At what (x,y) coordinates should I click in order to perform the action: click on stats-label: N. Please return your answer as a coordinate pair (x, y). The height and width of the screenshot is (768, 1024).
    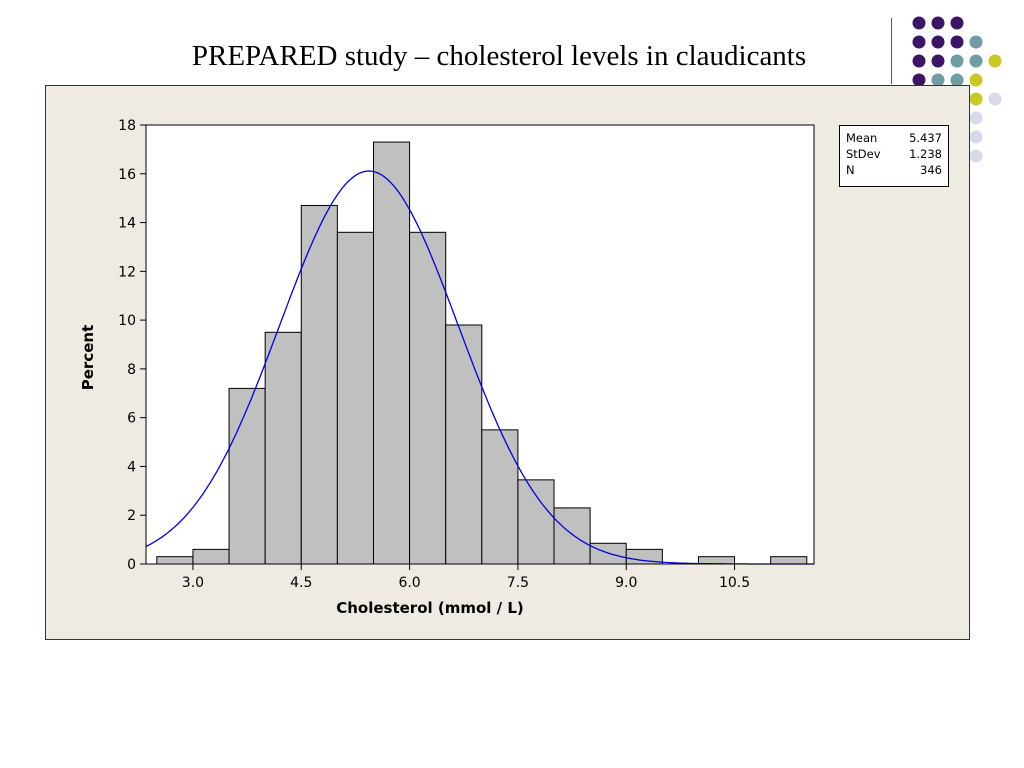
    Looking at the image, I should click on (850, 170).